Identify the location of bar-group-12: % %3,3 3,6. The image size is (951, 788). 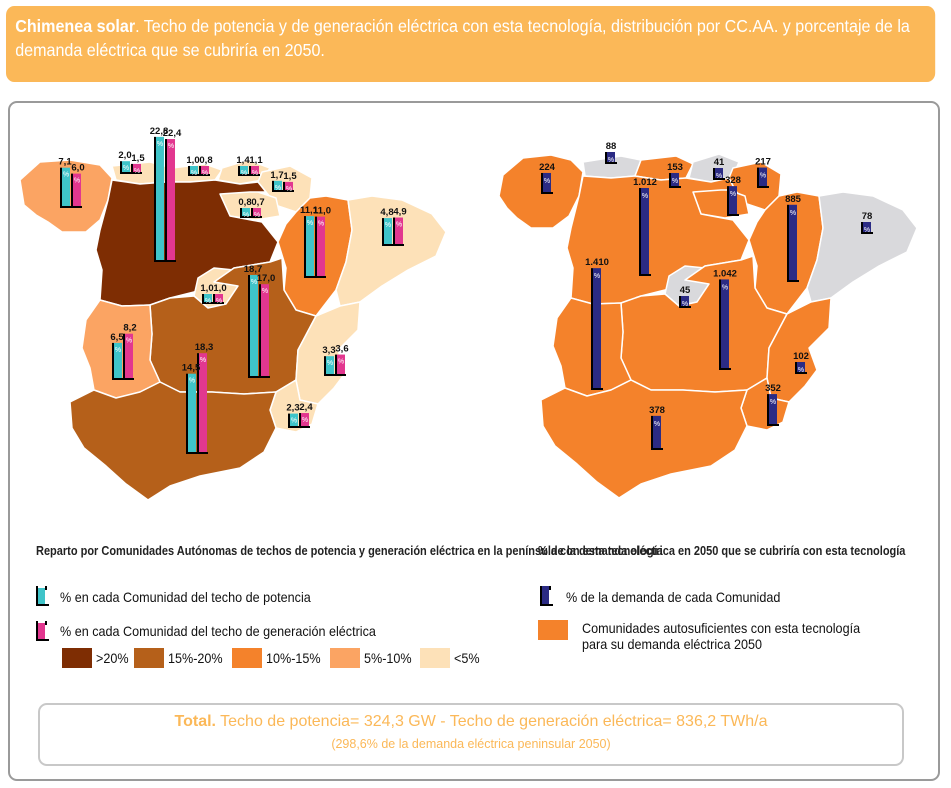
(335, 360).